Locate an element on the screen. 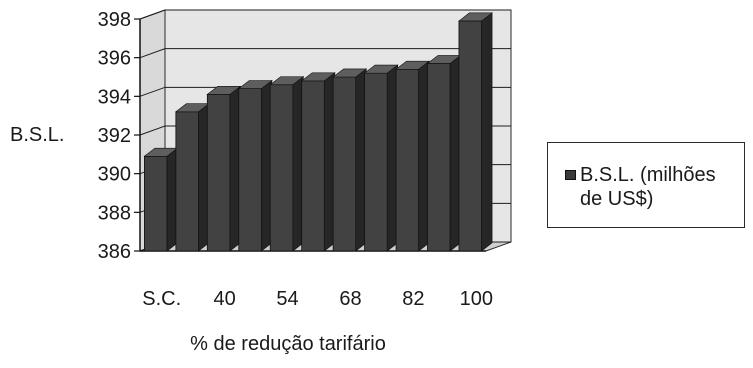 The height and width of the screenshot is (368, 753). x-tick-labels: S.C. 40 54 68 82 100 is located at coordinates (317, 299).